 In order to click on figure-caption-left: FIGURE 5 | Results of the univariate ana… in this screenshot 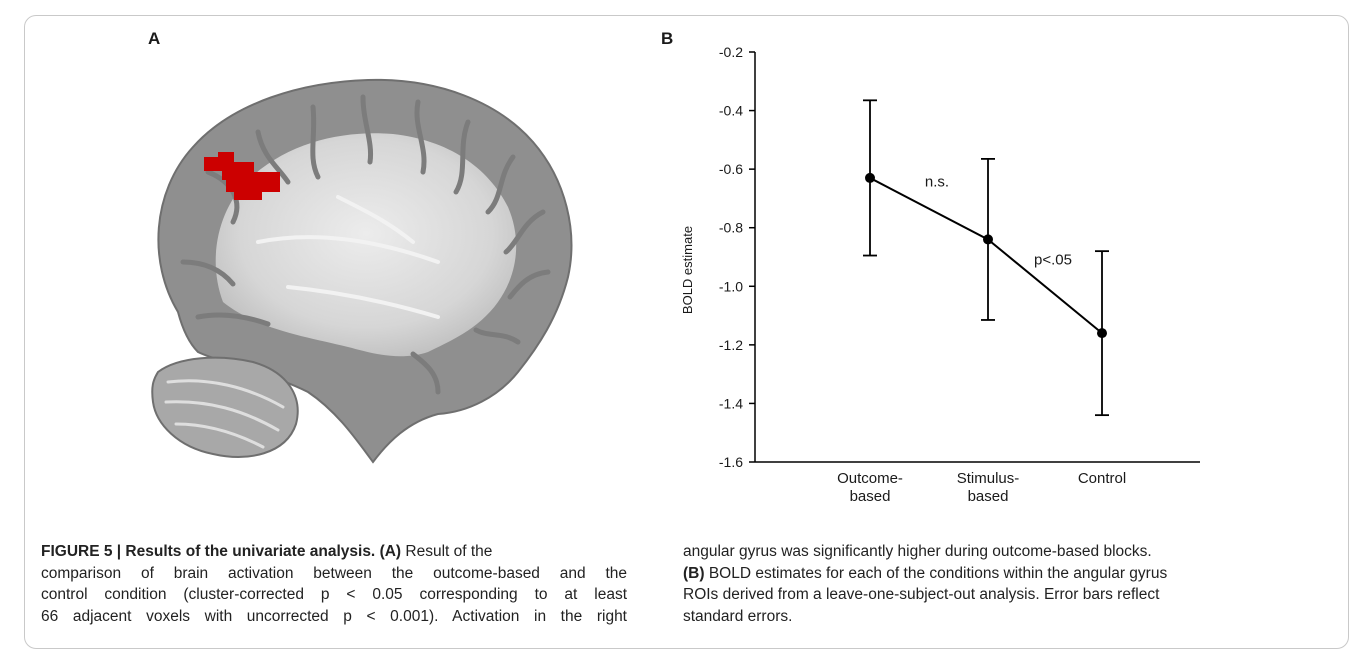, I will do `click(334, 584)`.